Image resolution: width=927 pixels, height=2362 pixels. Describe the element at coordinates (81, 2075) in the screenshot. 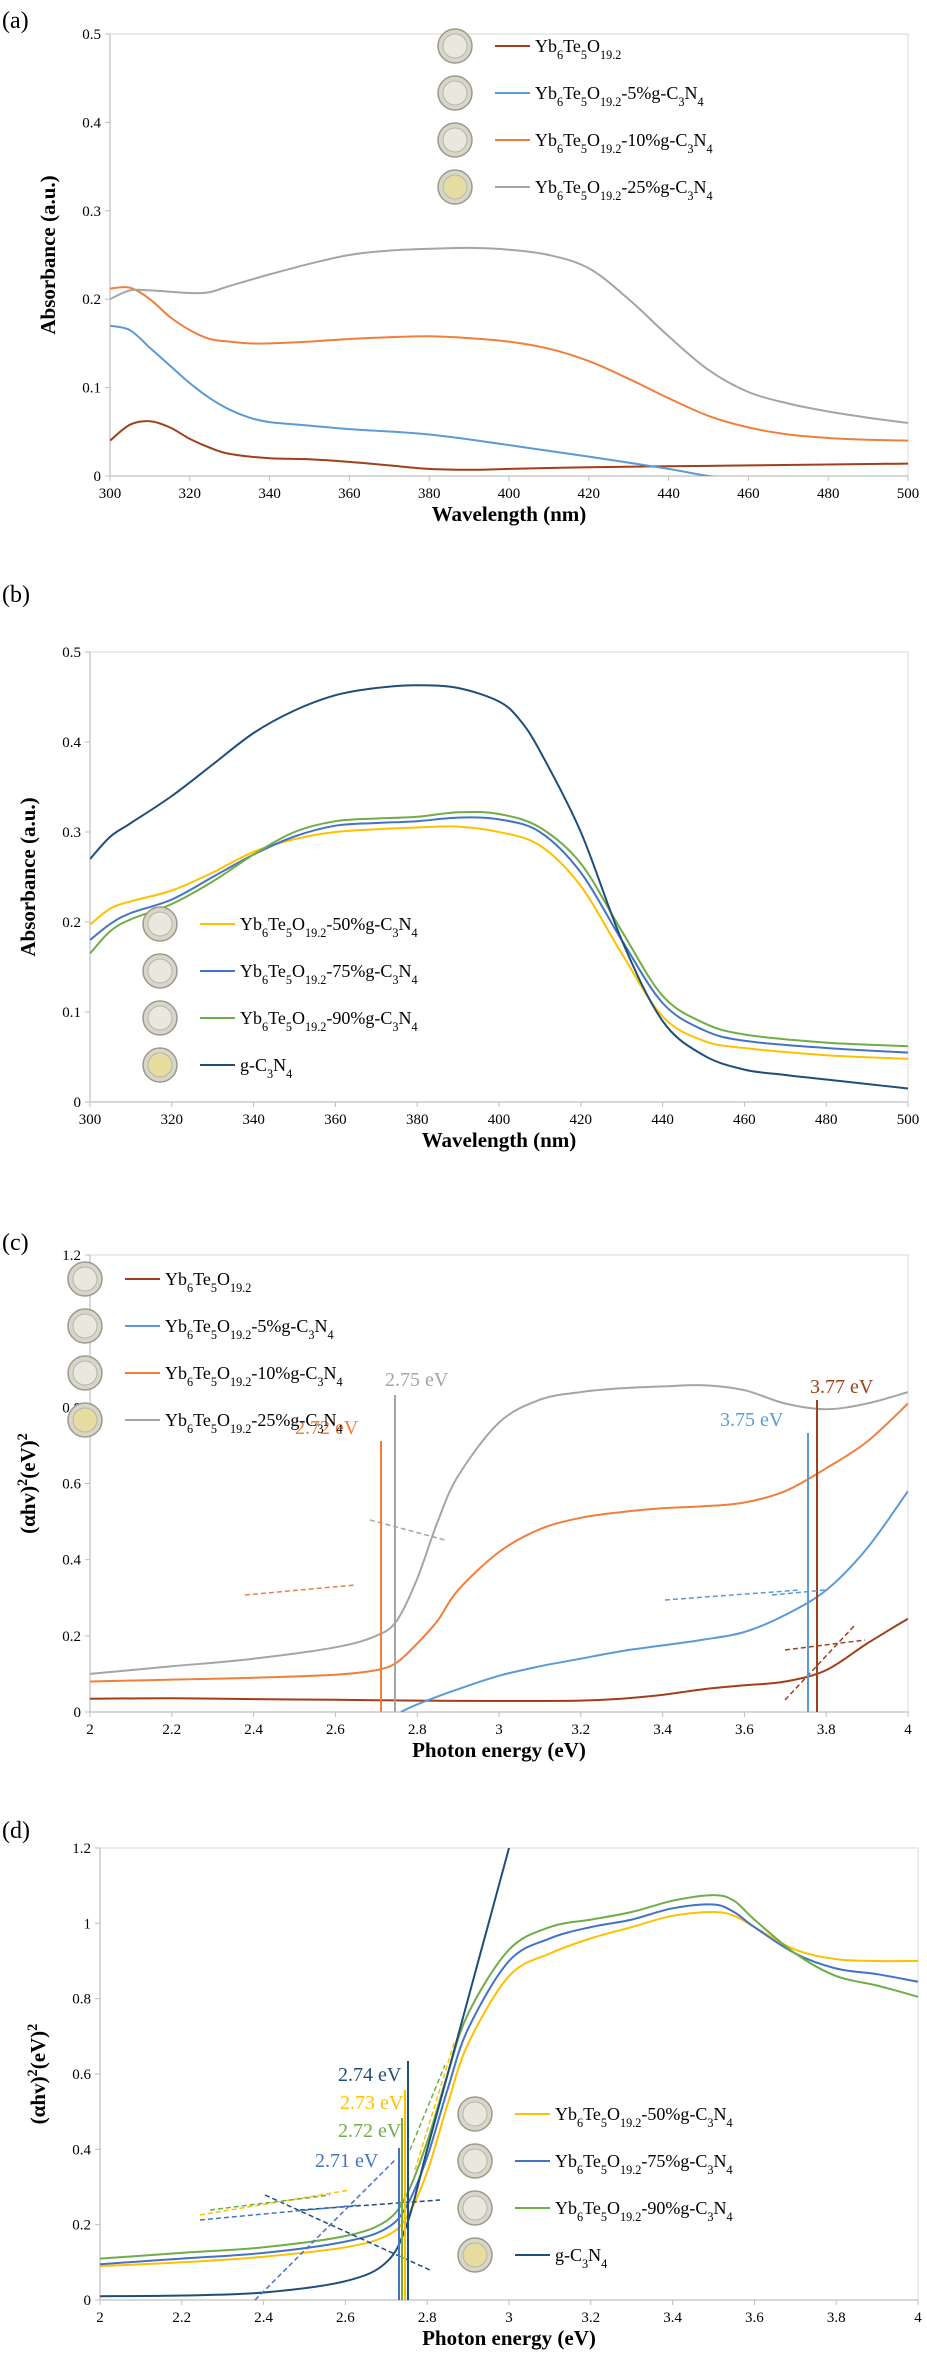

I see `y-tick-label: 0.6` at that location.